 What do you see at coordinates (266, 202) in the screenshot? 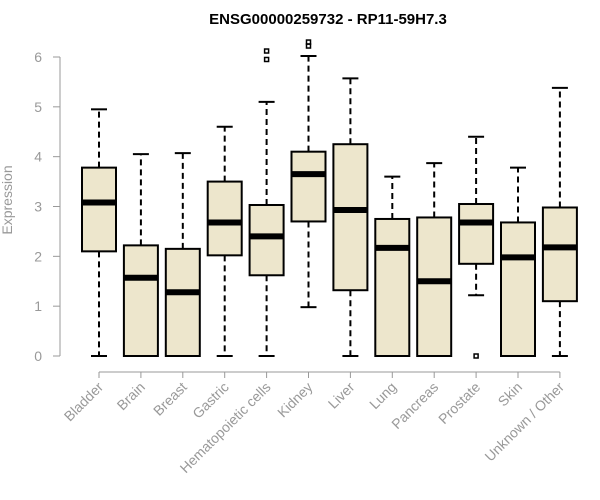
I see `box-hematopoietic-cells` at bounding box center [266, 202].